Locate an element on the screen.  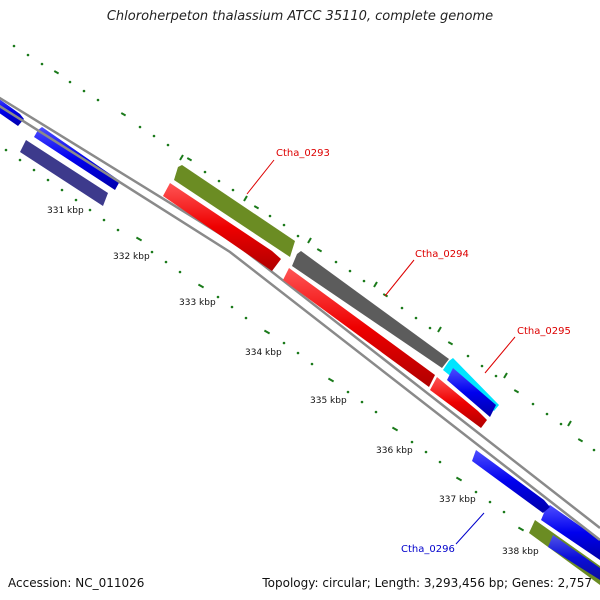
tick-label-333: 333 kbp is located at coordinates (197, 303).